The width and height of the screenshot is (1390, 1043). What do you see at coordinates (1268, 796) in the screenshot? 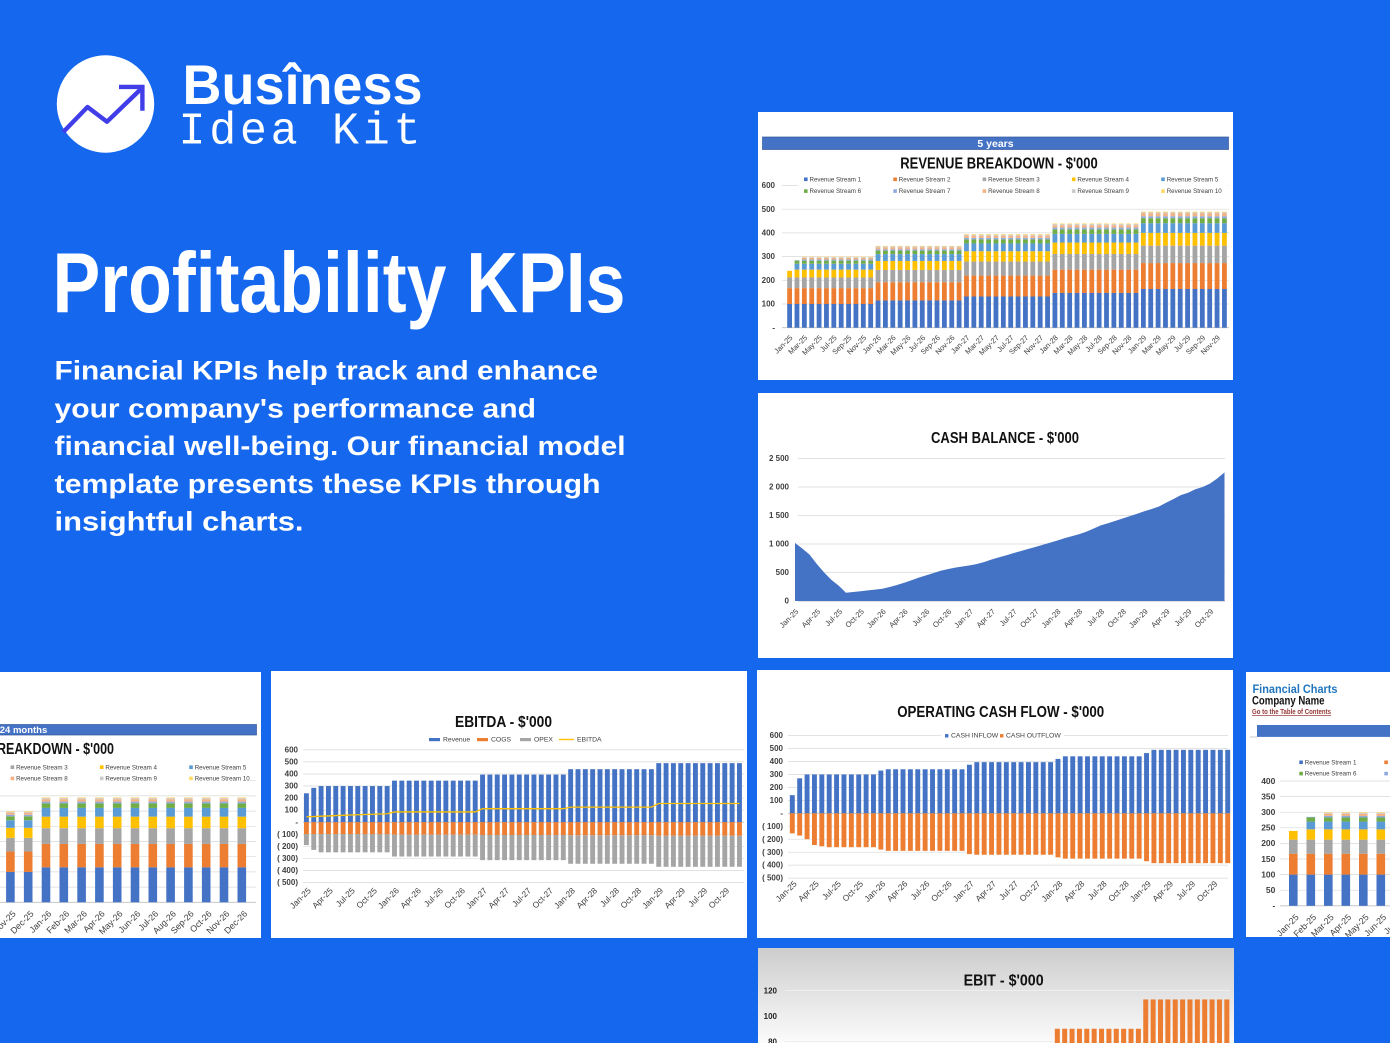
I see `svg-text: 350` at bounding box center [1268, 796].